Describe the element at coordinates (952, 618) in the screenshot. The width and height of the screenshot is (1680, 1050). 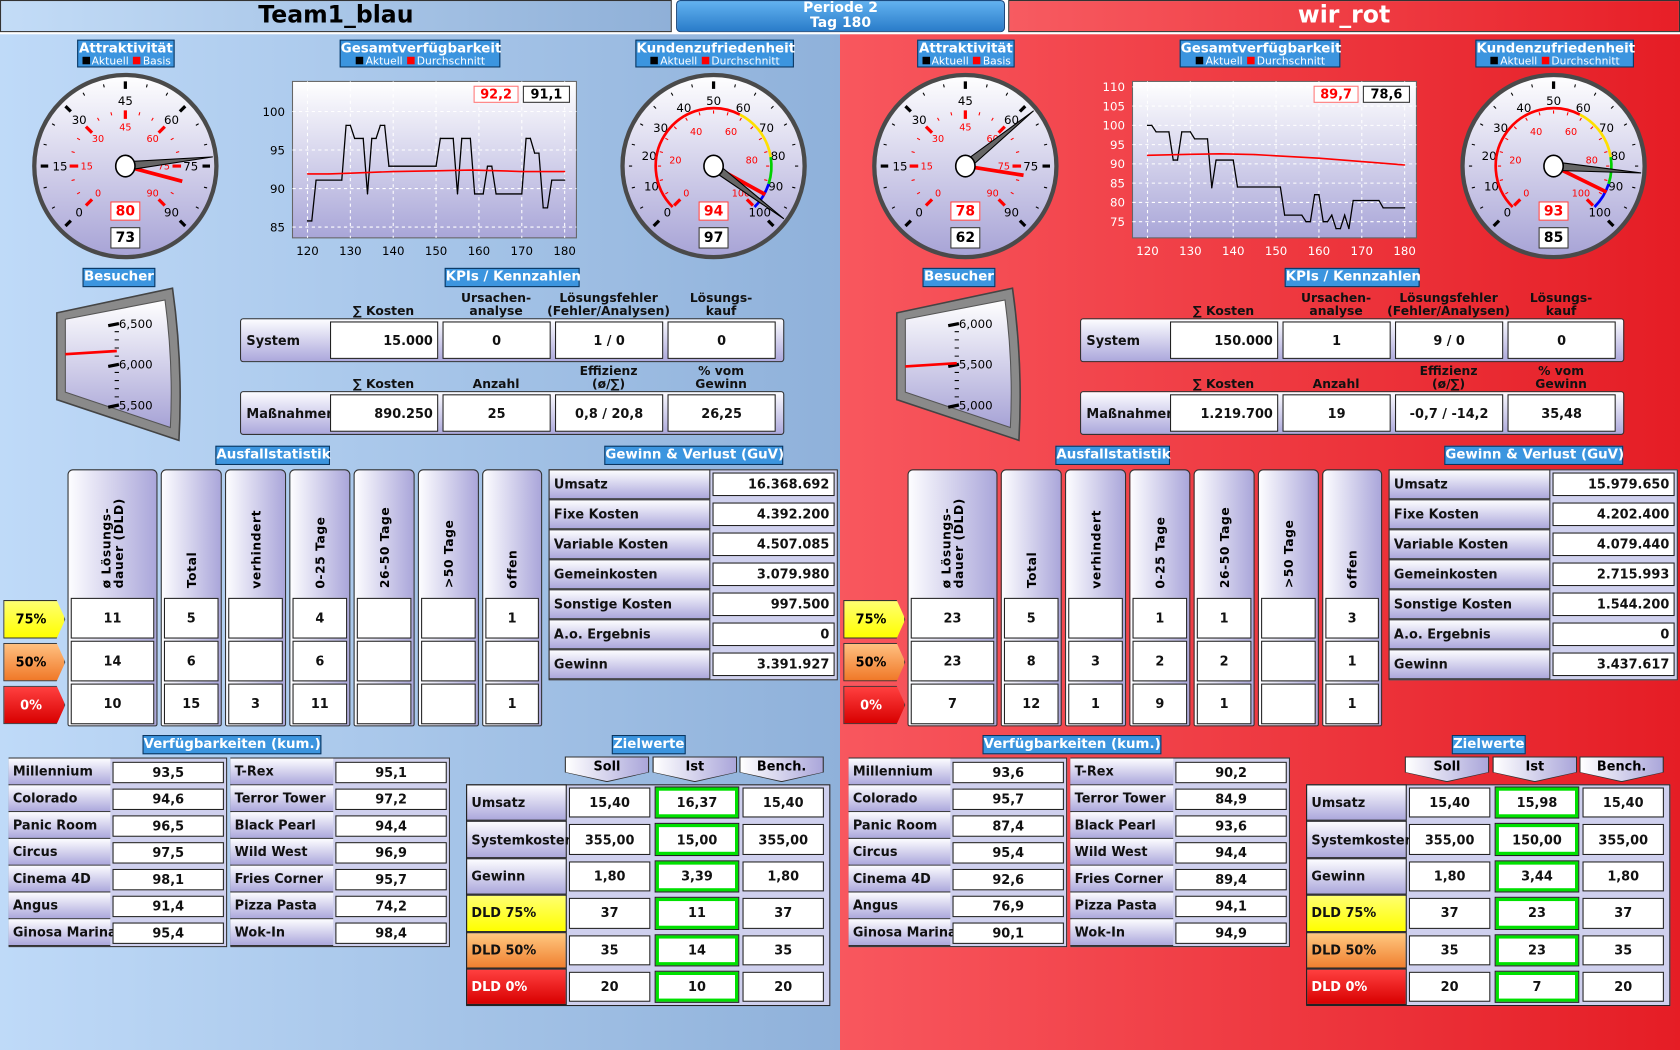
I see `ausfall-cell: 23` at that location.